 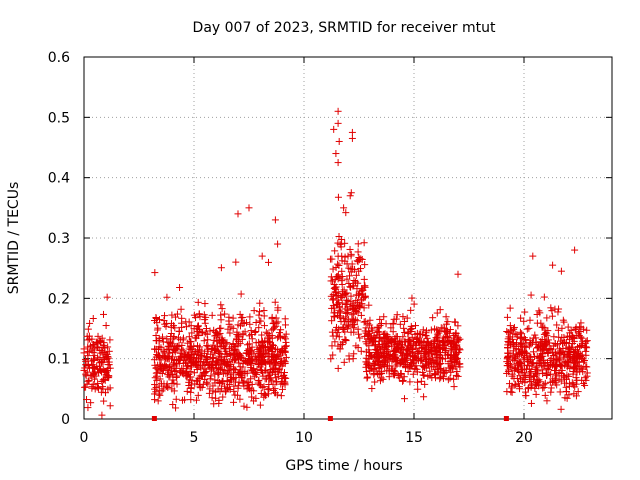 What do you see at coordinates (59, 179) in the screenshot?
I see `y-tick-label: 0.4` at bounding box center [59, 179].